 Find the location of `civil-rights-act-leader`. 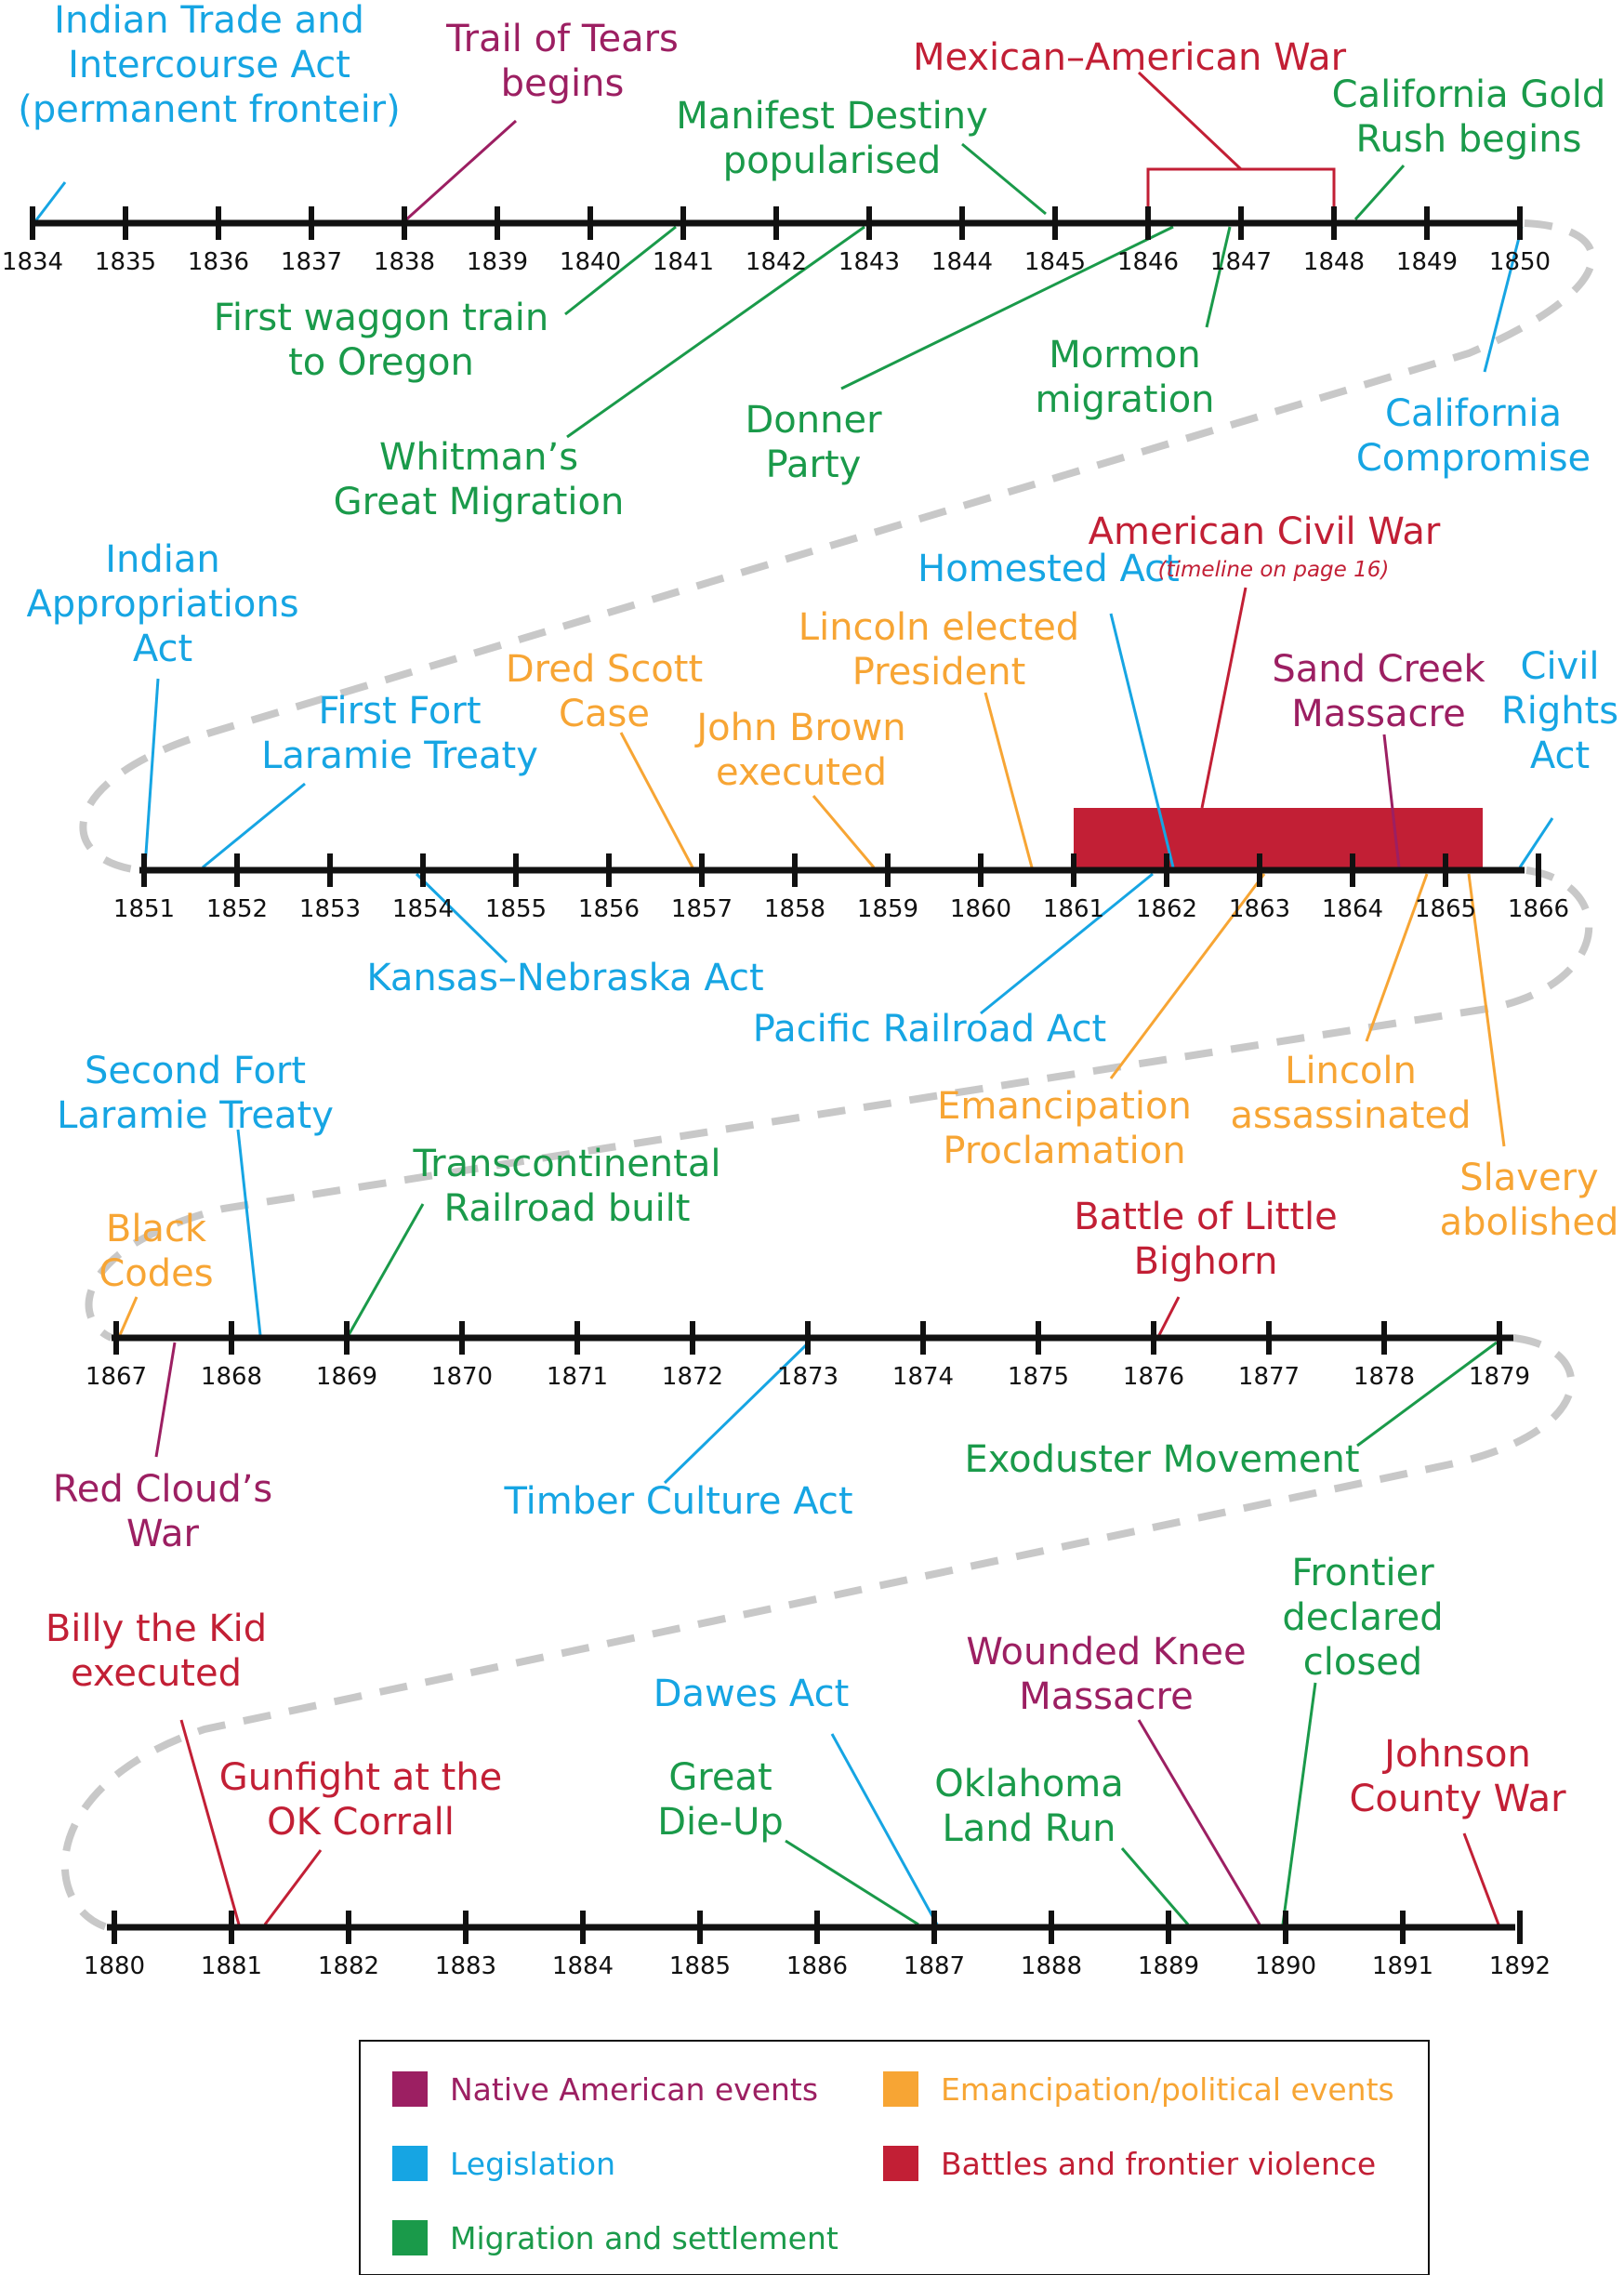

civil-rights-act-leader is located at coordinates (1536, 843).